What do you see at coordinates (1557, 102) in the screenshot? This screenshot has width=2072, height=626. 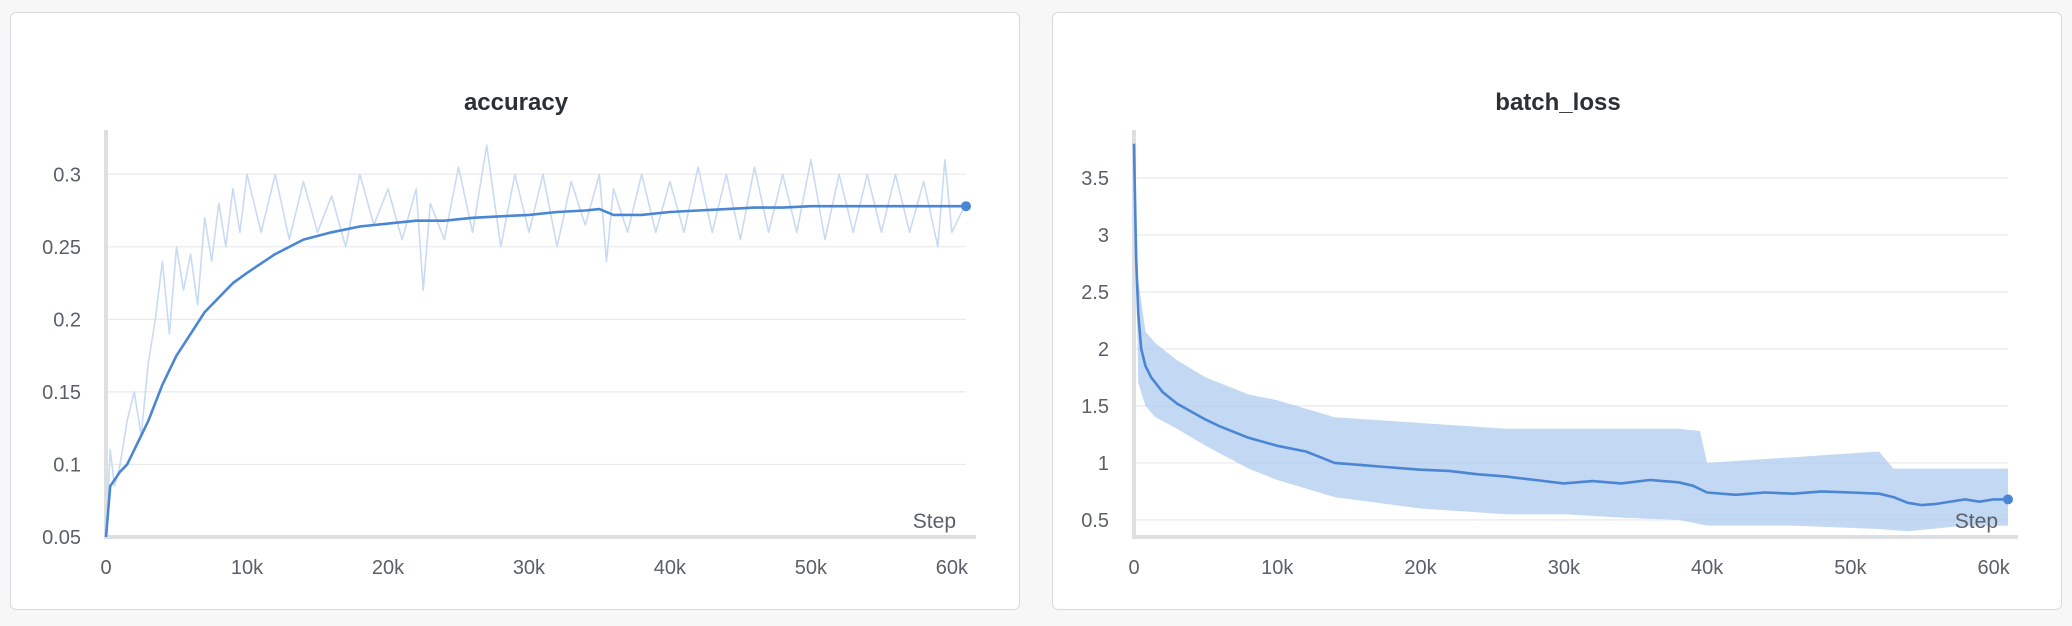 I see `chart-title: batch_loss` at bounding box center [1557, 102].